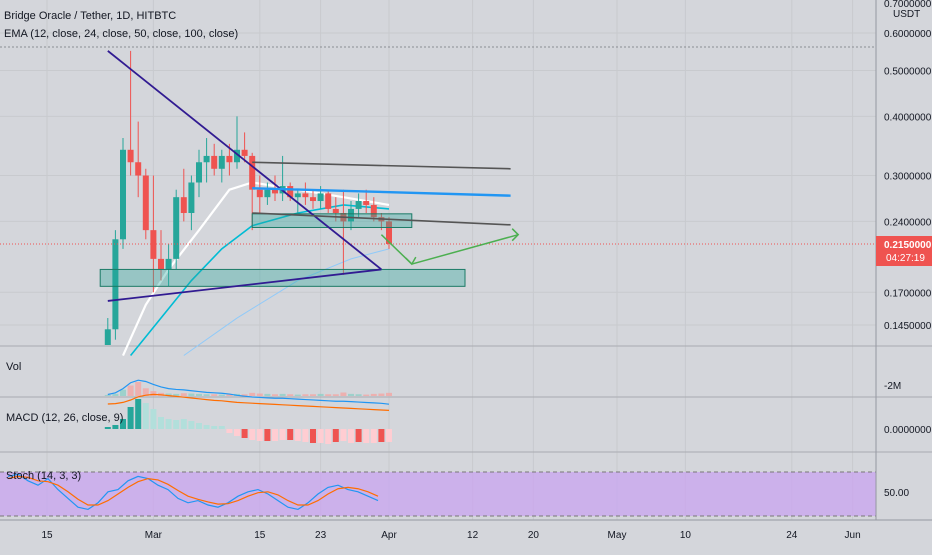 This screenshot has height=555, width=932. What do you see at coordinates (908, 177) in the screenshot?
I see `price-tick-label: 0.3000000` at bounding box center [908, 177].